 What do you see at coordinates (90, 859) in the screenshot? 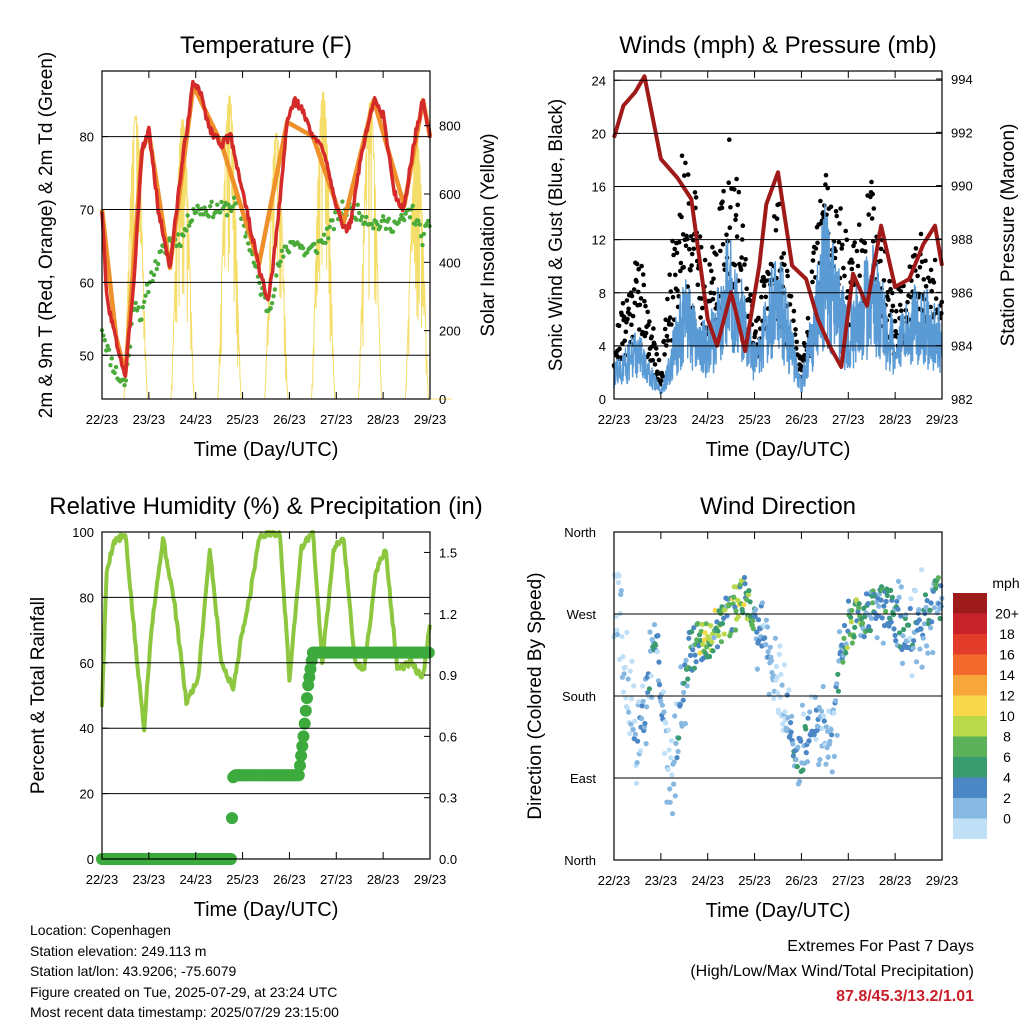
I see `humidity-y-tick-label: 0` at bounding box center [90, 859].